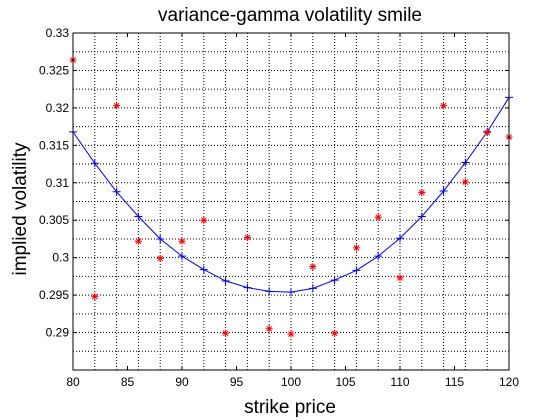 This screenshot has height=420, width=560. Describe the element at coordinates (20, 209) in the screenshot. I see `y-axis-label: implied volatility` at that location.